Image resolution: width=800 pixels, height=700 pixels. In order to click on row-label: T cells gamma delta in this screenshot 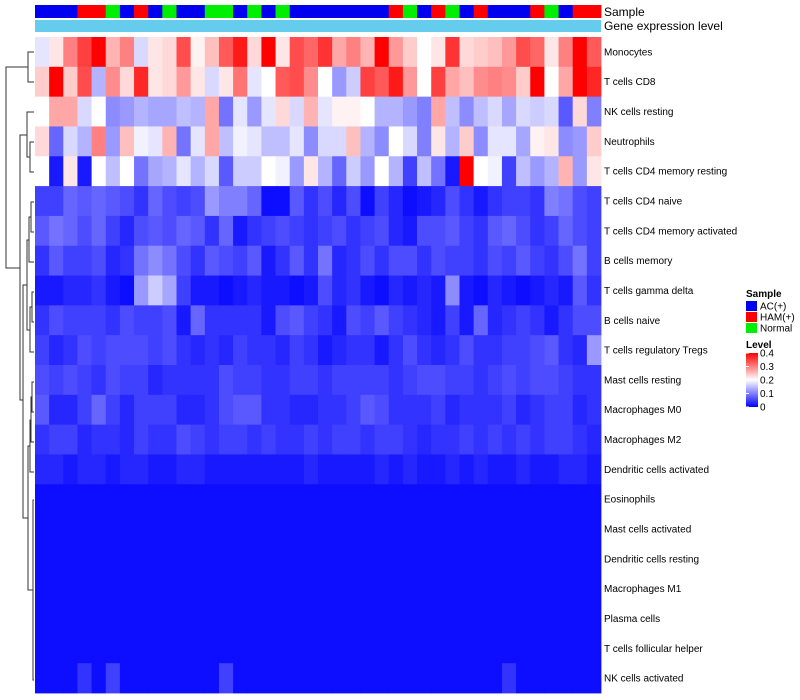, I will do `click(649, 291)`.